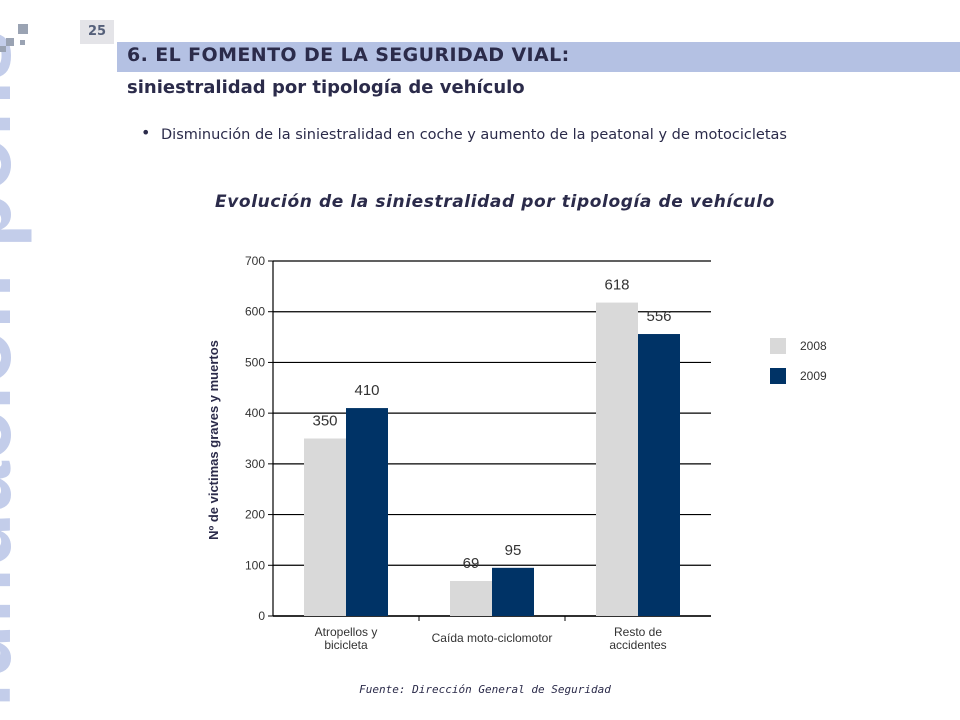 This screenshot has width=960, height=720. I want to click on svg-text: fundación pons, so click(16, 370).